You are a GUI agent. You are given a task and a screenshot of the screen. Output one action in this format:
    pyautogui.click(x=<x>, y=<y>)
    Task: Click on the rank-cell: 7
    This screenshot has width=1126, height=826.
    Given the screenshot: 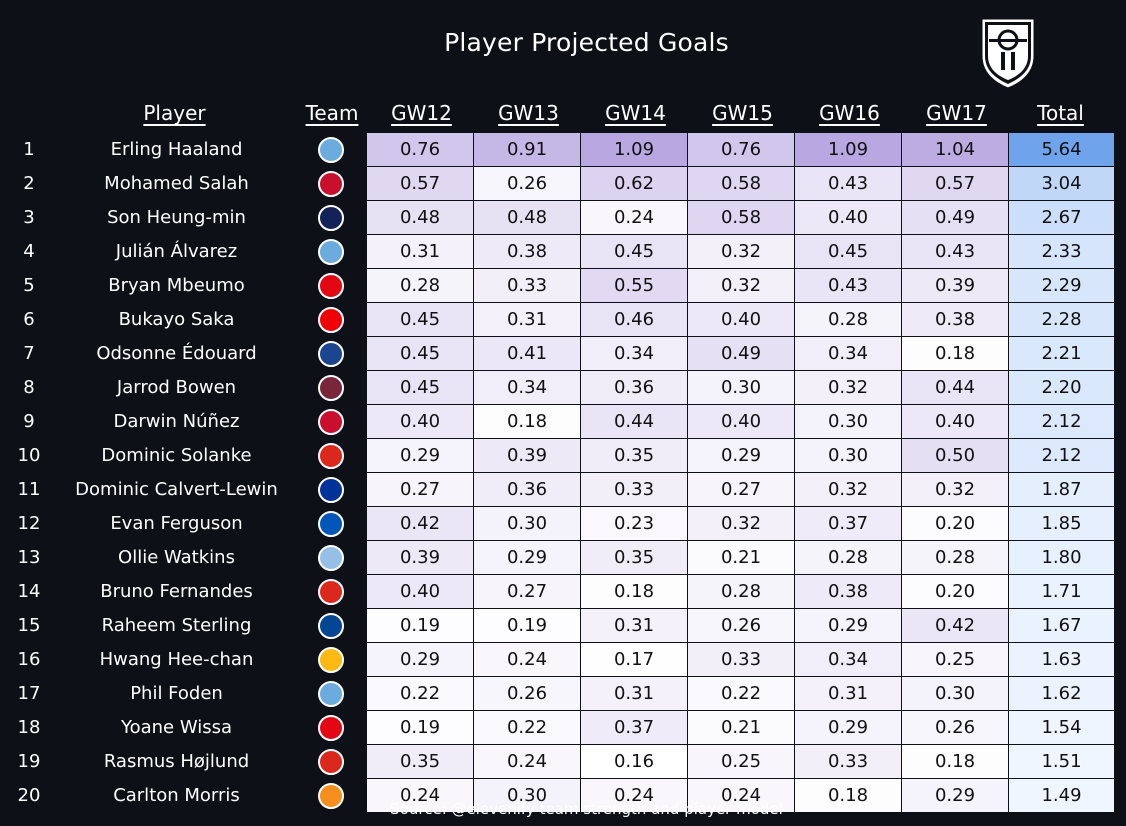 What is the action you would take?
    pyautogui.click(x=29, y=353)
    